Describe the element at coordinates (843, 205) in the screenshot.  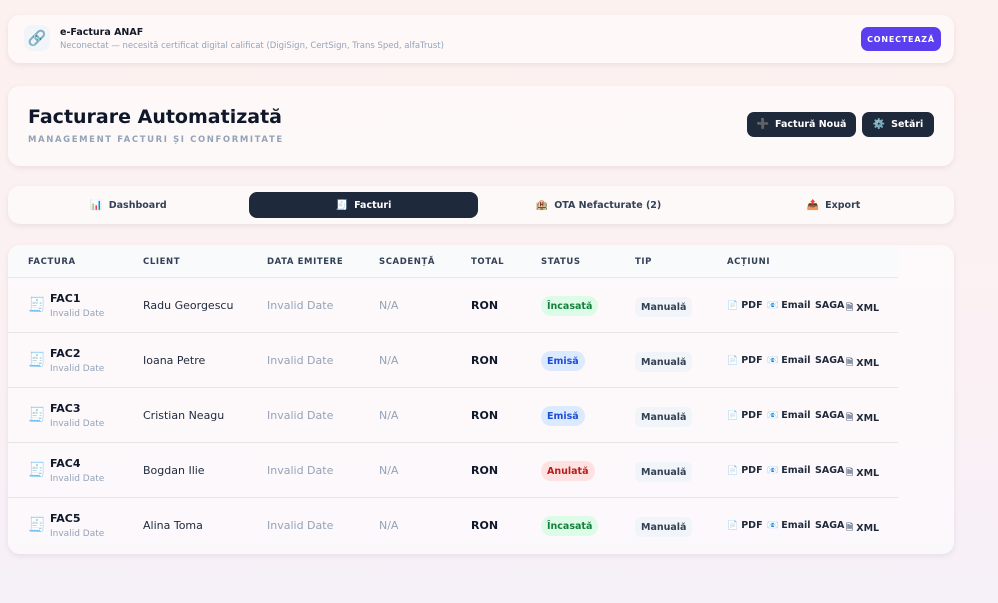
I see `tab-label: Export` at that location.